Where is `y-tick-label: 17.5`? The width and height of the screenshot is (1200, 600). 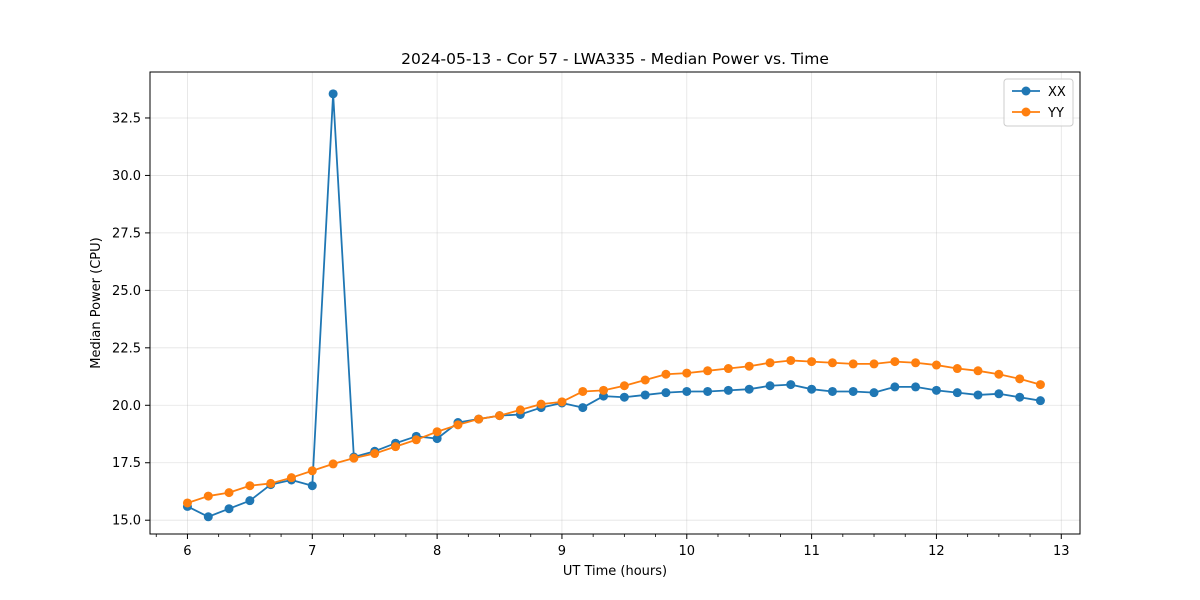 y-tick-label: 17.5 is located at coordinates (126, 463).